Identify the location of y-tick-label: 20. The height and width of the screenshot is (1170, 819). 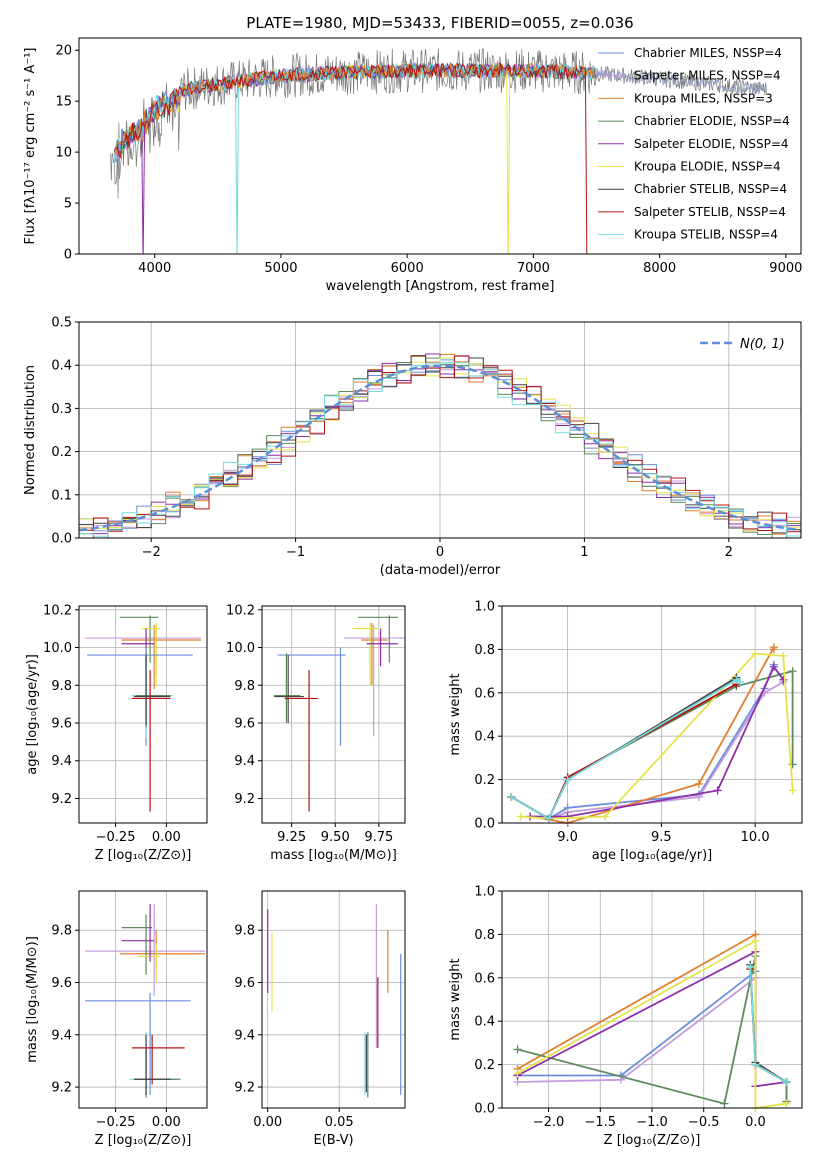
(63, 51).